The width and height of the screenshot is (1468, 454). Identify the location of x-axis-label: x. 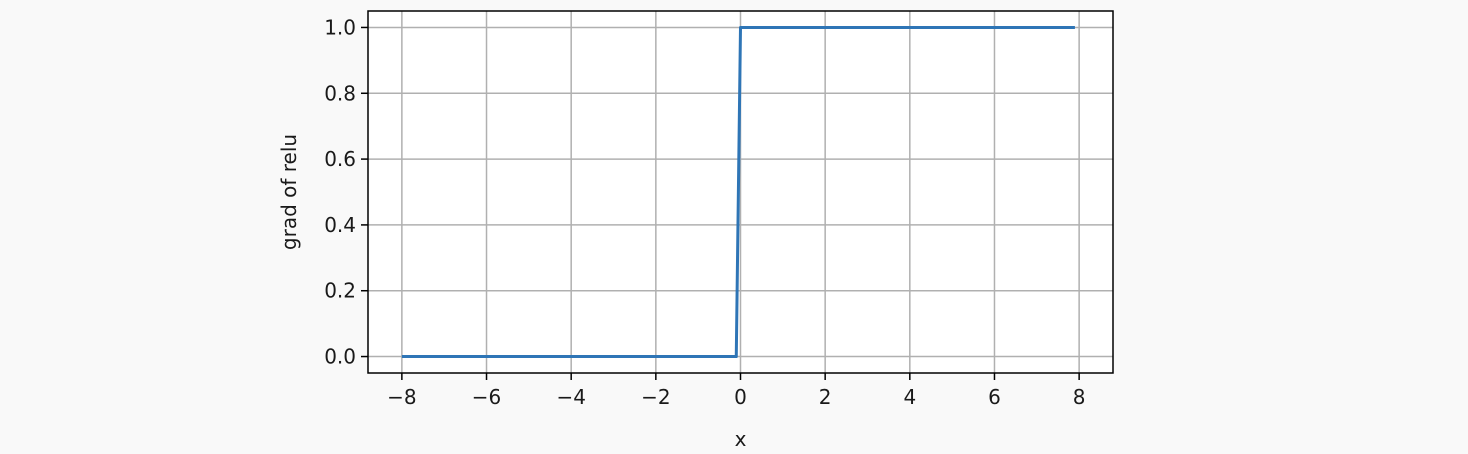
(741, 439).